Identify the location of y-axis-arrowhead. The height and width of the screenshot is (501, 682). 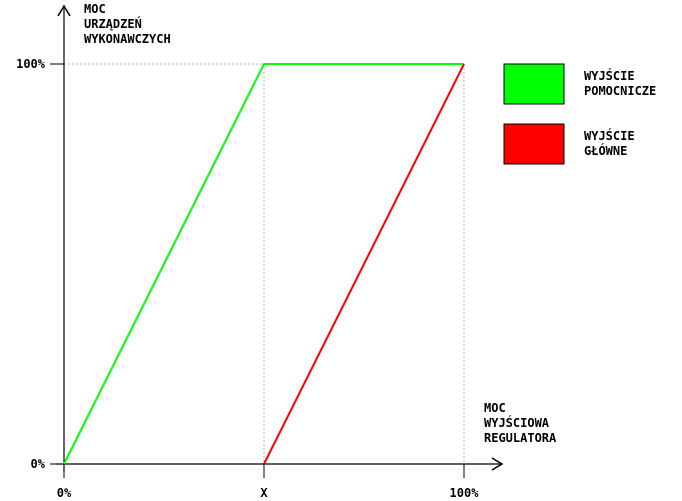
(64, 10).